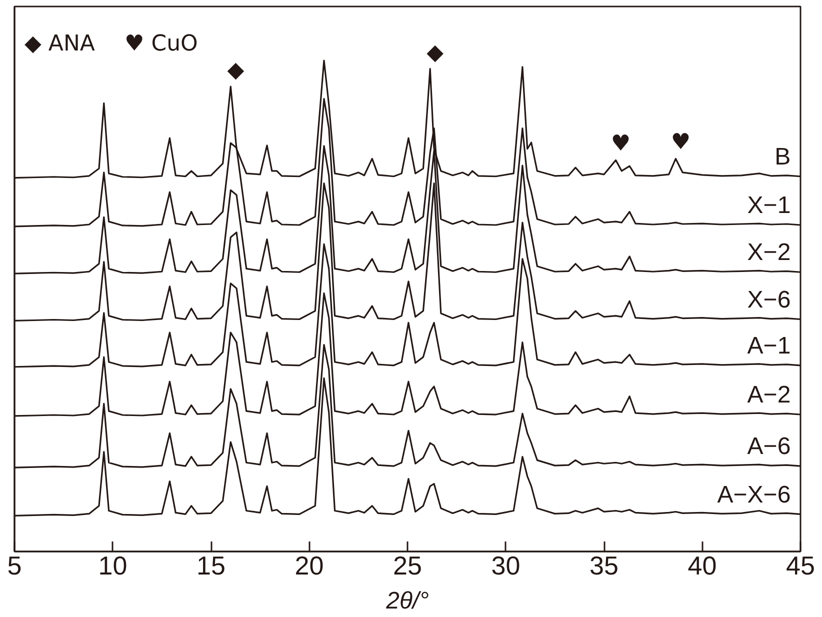 This screenshot has width=822, height=617. Describe the element at coordinates (505, 565) in the screenshot. I see `x-tick-label: 30` at that location.